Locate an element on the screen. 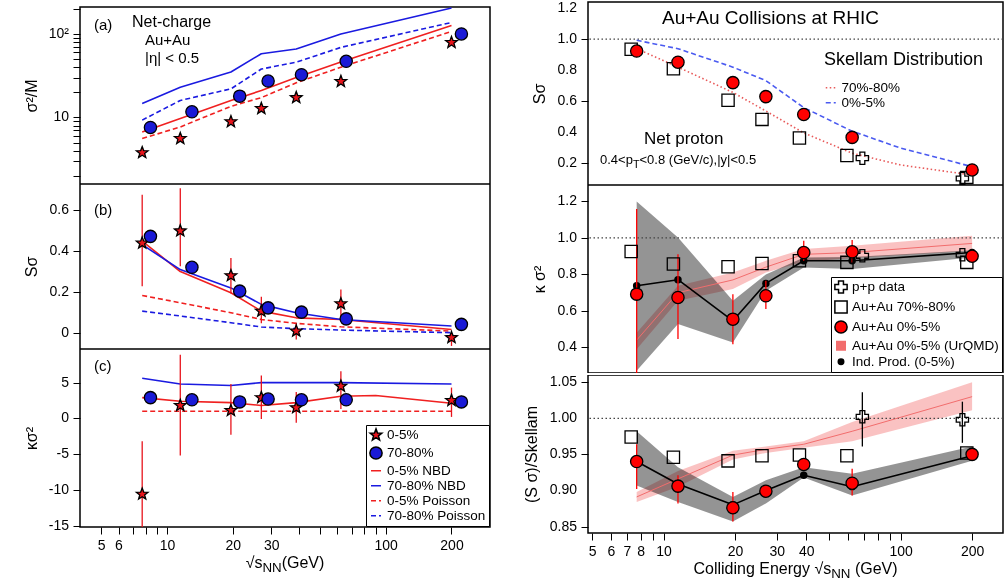 Image resolution: width=1006 pixels, height=588 pixels. y-tick-label: 0.95 is located at coordinates (563, 453).